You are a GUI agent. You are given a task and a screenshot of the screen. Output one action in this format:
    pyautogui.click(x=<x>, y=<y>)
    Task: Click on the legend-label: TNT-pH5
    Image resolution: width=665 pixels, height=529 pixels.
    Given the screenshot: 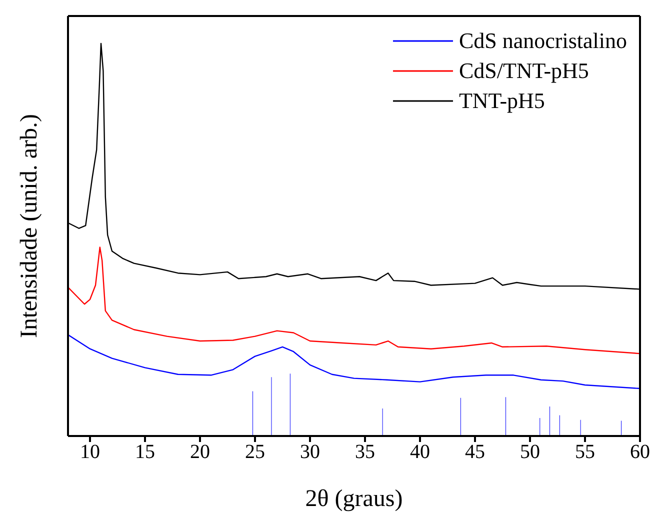 What is the action you would take?
    pyautogui.click(x=501, y=101)
    